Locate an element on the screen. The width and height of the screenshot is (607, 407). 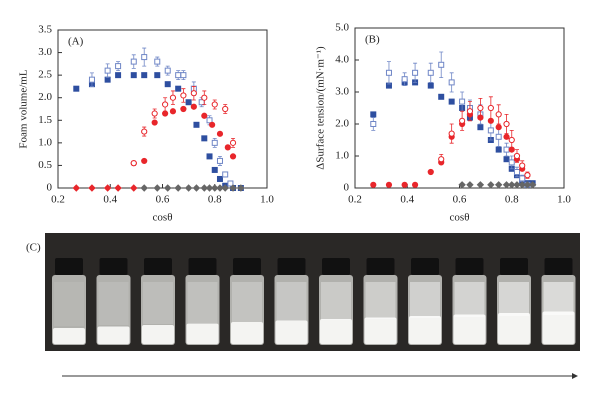
y-axis-label: Foam volume/mL is located at coordinates (24, 108).